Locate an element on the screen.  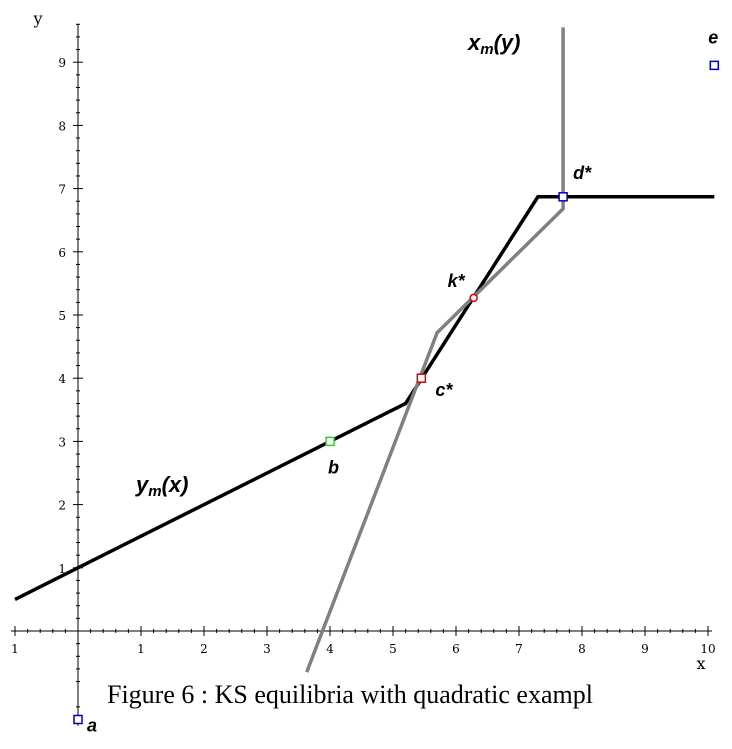
x-tick-label: 7 is located at coordinates (519, 649).